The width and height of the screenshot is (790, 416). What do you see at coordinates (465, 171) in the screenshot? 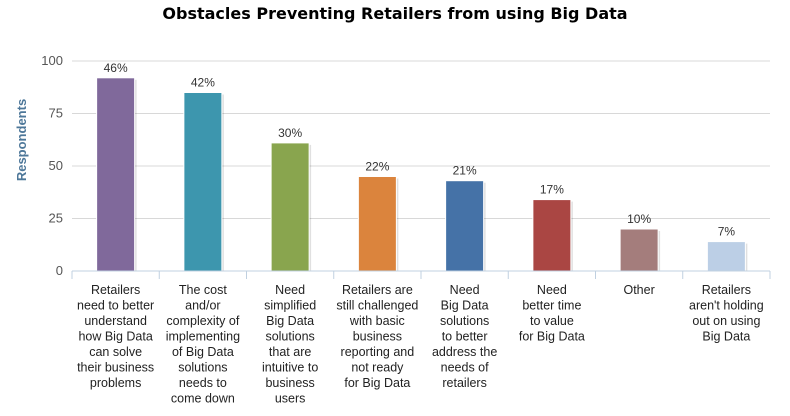
I see `data-label: 21%` at bounding box center [465, 171].